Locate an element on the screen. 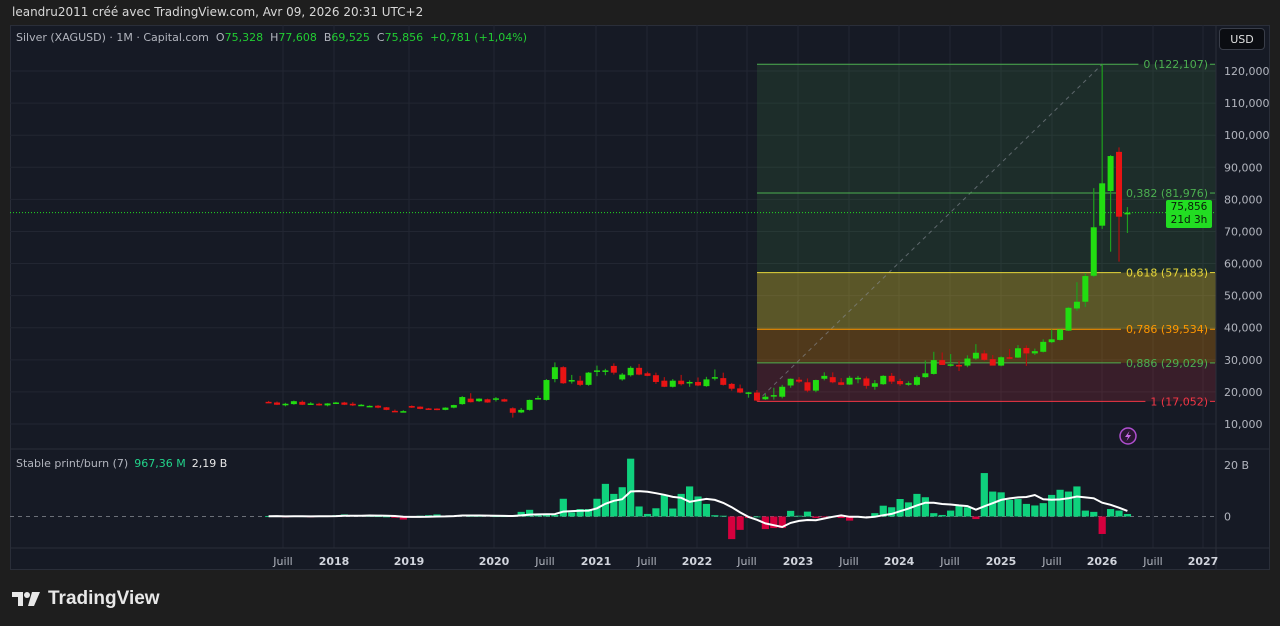 Image resolution: width=1280 pixels, height=626 pixels. indicator-name: Stable print/burn (7) is located at coordinates (72, 463).